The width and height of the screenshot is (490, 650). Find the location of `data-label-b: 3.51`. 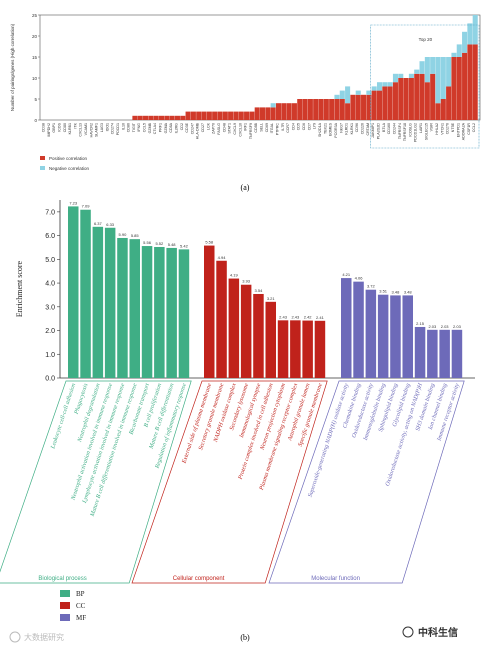

data-label-b: 3.51 is located at coordinates (383, 291).